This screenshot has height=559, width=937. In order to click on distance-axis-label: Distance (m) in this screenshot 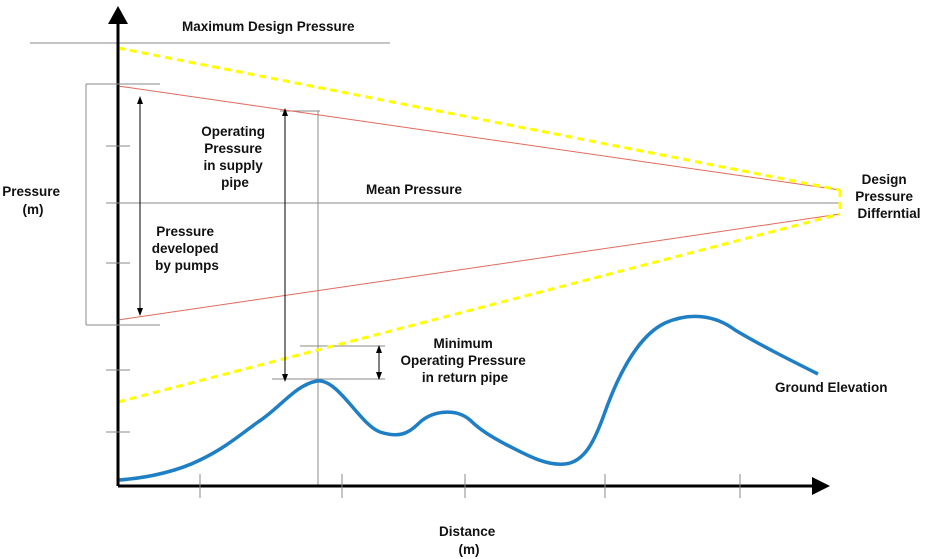, I will do `click(469, 540)`.